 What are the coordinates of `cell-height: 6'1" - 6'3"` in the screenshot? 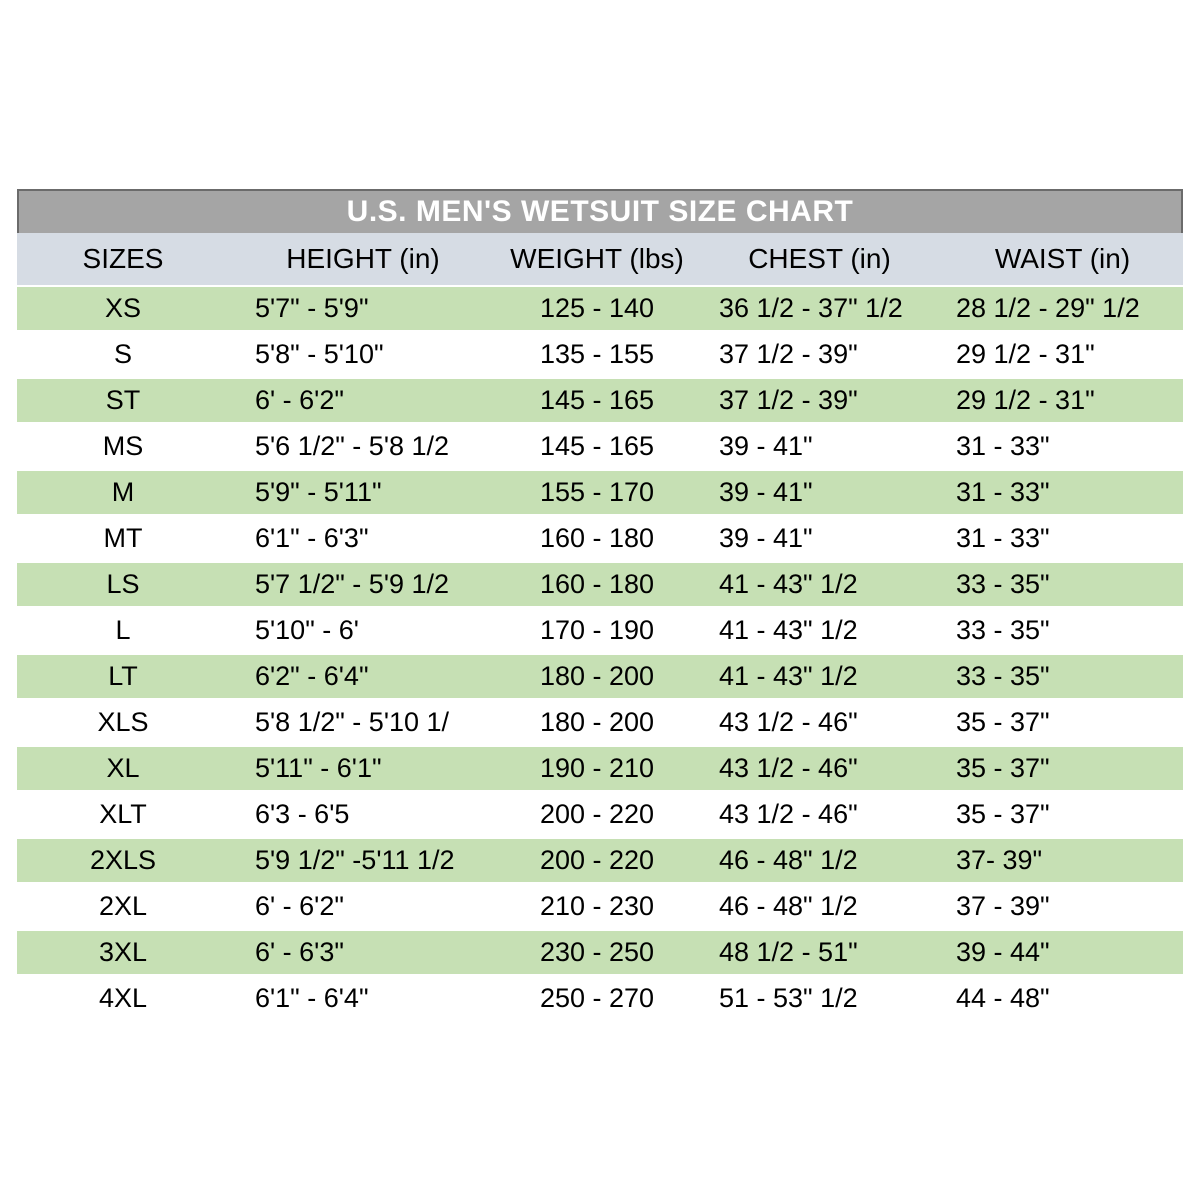 It's located at (312, 538).